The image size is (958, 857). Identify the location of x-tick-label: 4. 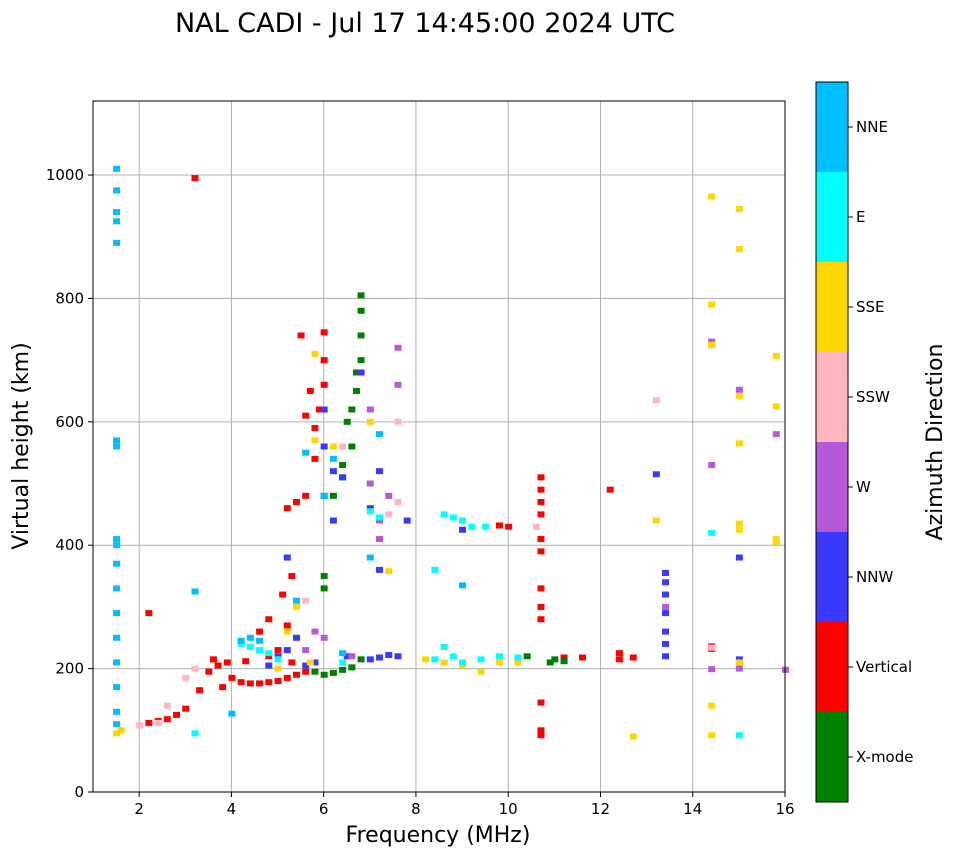
(232, 809).